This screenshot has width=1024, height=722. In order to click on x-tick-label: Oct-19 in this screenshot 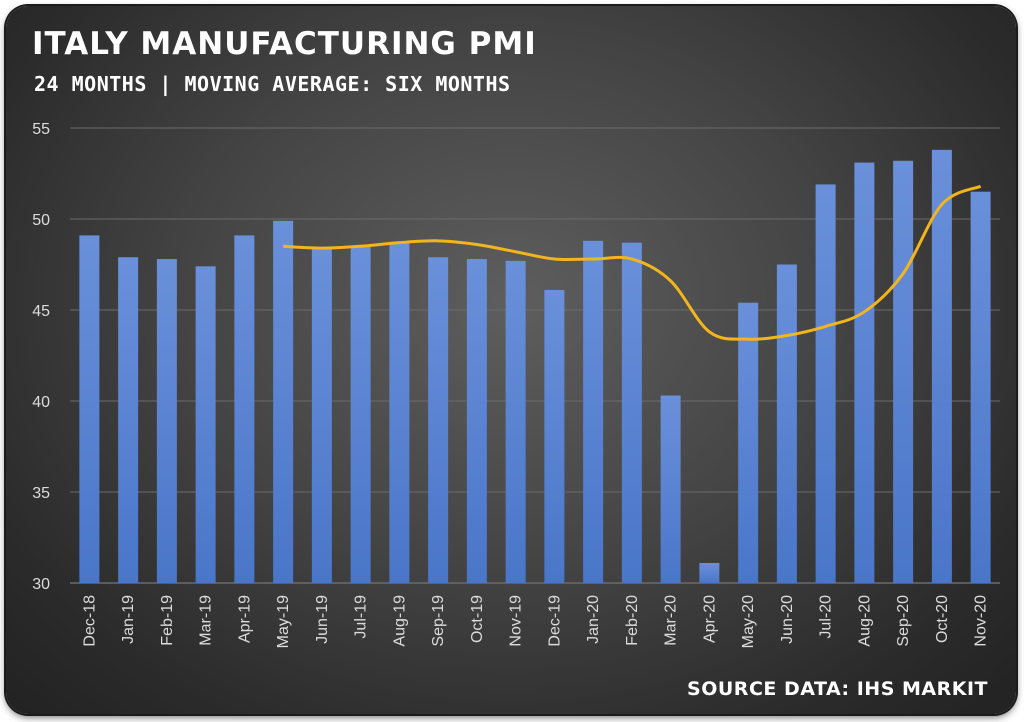, I will do `click(477, 619)`.